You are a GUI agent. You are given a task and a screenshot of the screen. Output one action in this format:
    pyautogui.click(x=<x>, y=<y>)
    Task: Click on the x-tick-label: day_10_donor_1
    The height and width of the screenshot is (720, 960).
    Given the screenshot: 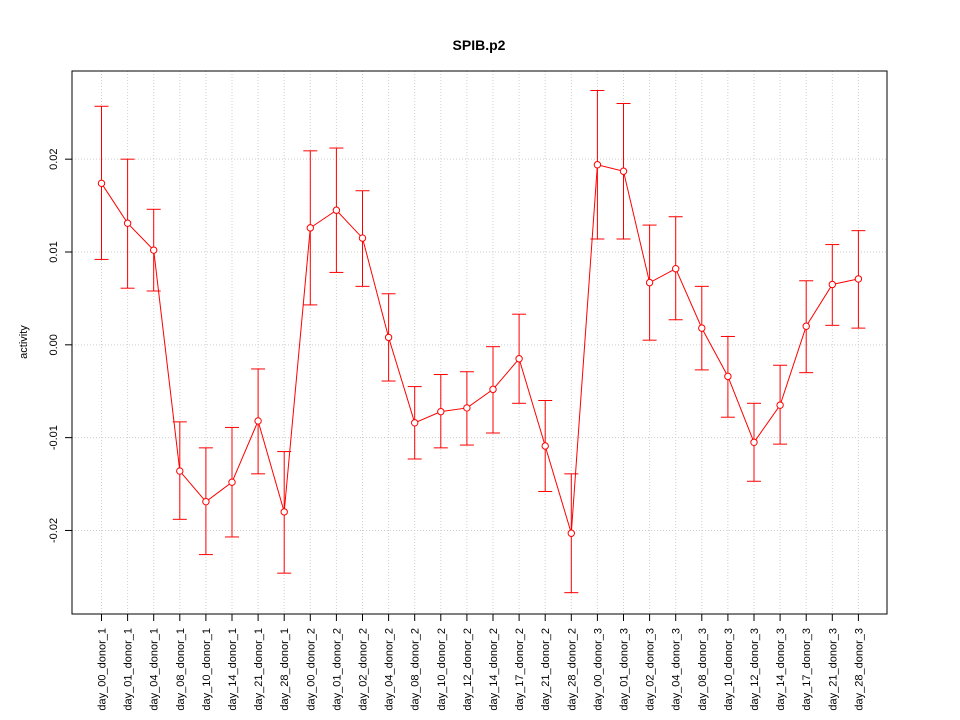 What is the action you would take?
    pyautogui.click(x=207, y=669)
    